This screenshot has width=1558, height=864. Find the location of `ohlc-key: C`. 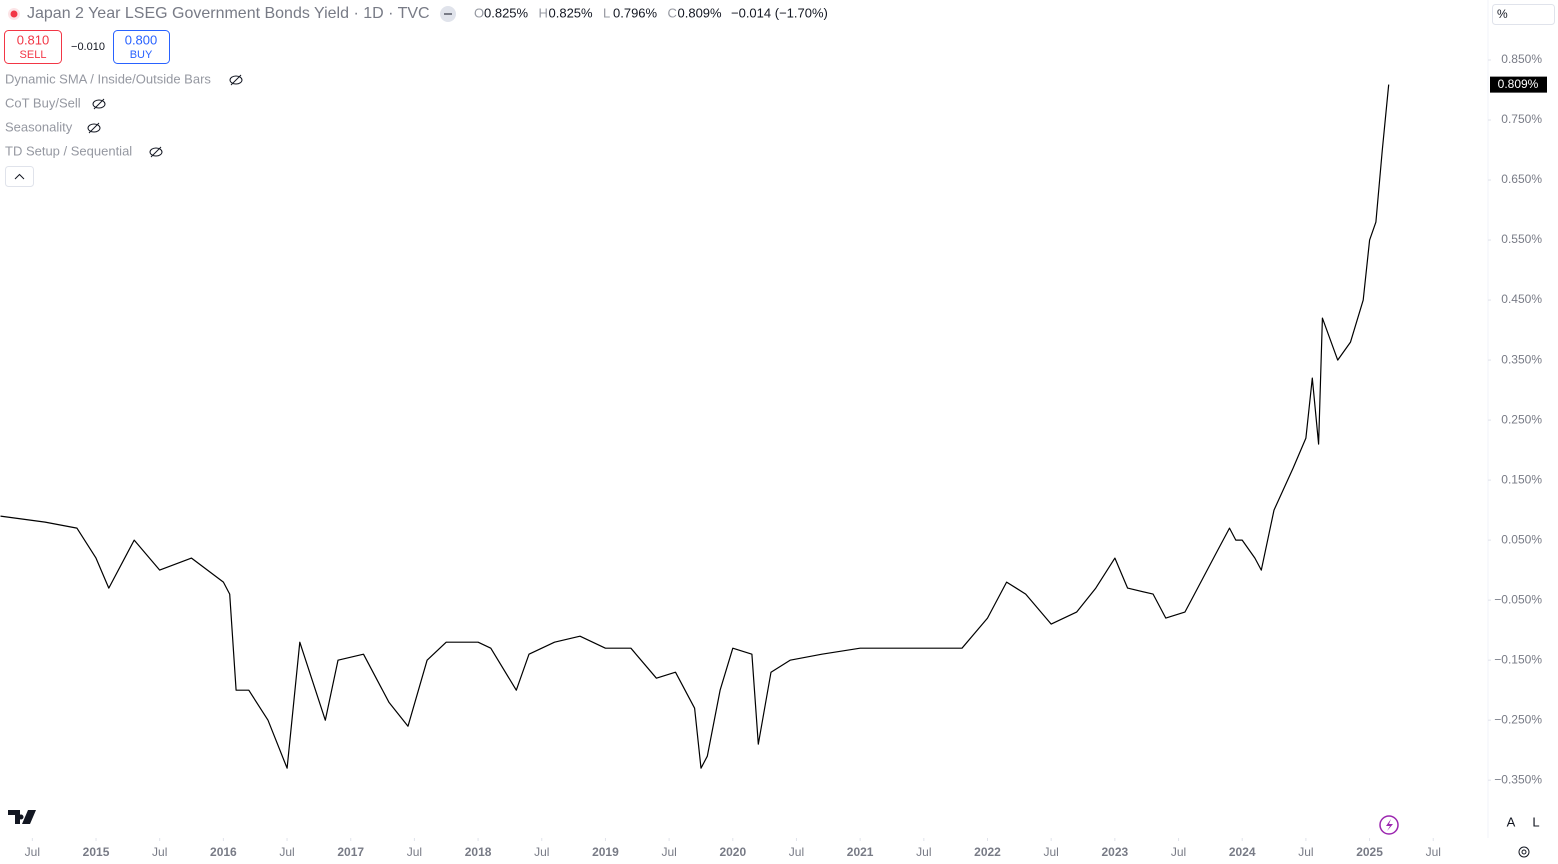

ohlc-key: C is located at coordinates (672, 12).